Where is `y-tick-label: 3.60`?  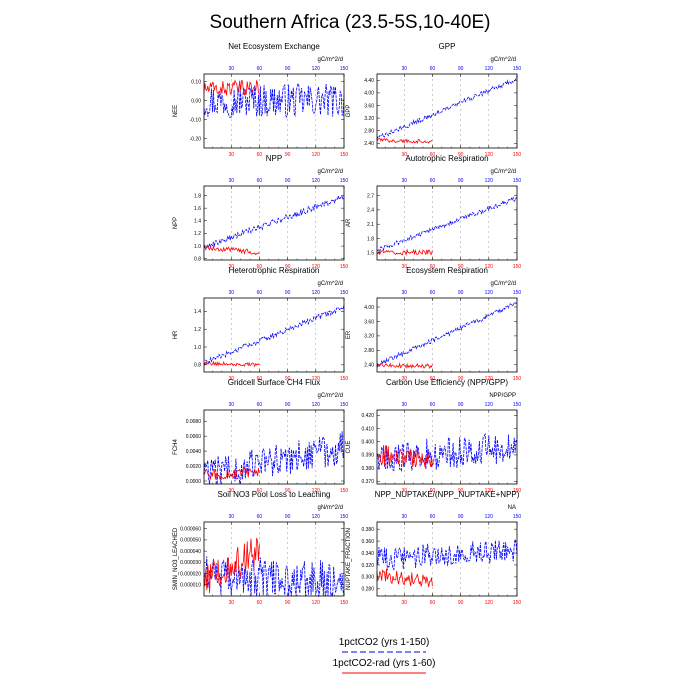 y-tick-label: 3.60 is located at coordinates (369, 106).